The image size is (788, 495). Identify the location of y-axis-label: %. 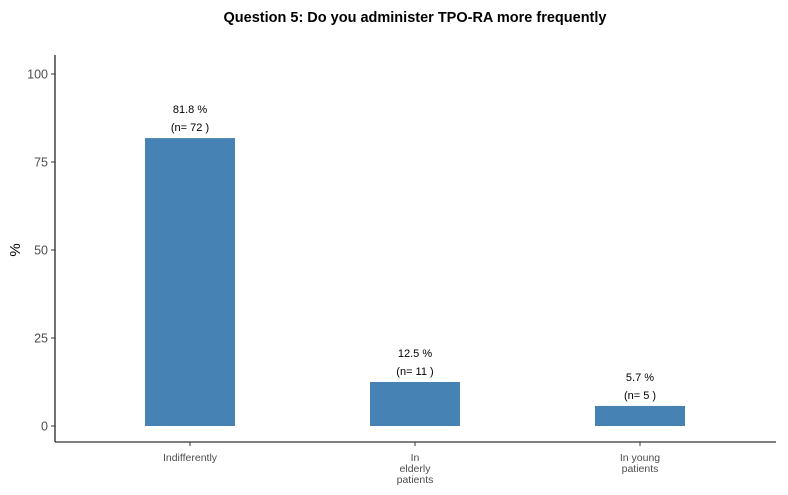
(15, 249).